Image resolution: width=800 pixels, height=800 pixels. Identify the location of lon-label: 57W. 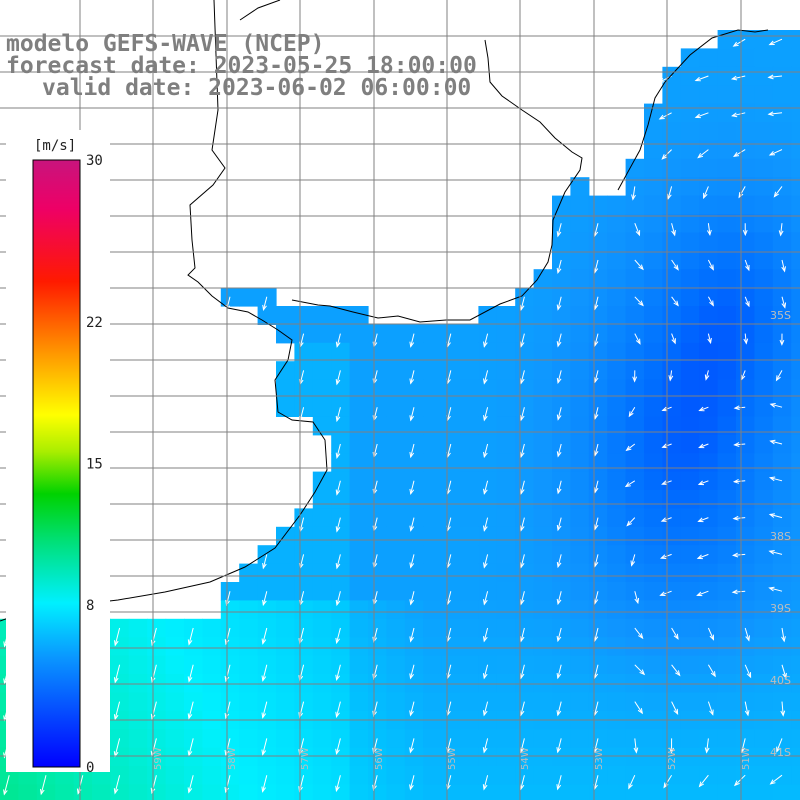
(305, 758).